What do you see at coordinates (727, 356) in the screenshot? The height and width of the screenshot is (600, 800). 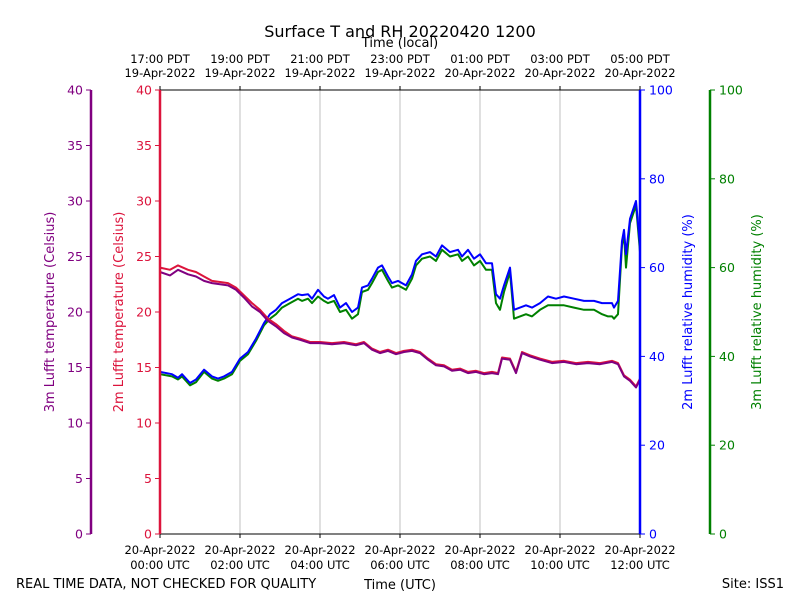 I see `axis-tick-label-rh3m-40: 40` at bounding box center [727, 356].